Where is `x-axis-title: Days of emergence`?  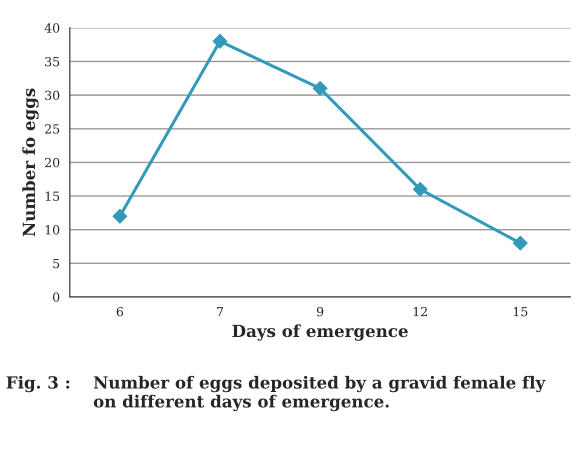 x-axis-title: Days of emergence is located at coordinates (320, 332).